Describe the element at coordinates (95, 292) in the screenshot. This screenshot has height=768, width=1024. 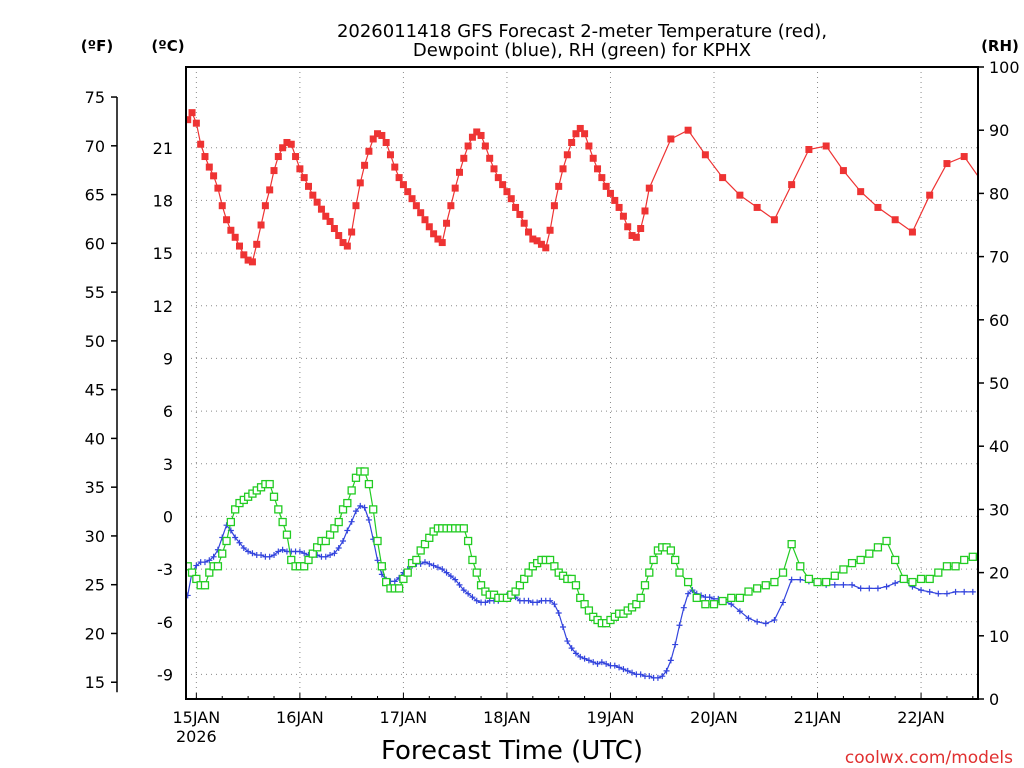
I see `fahrenheit-tick-label: 55` at that location.